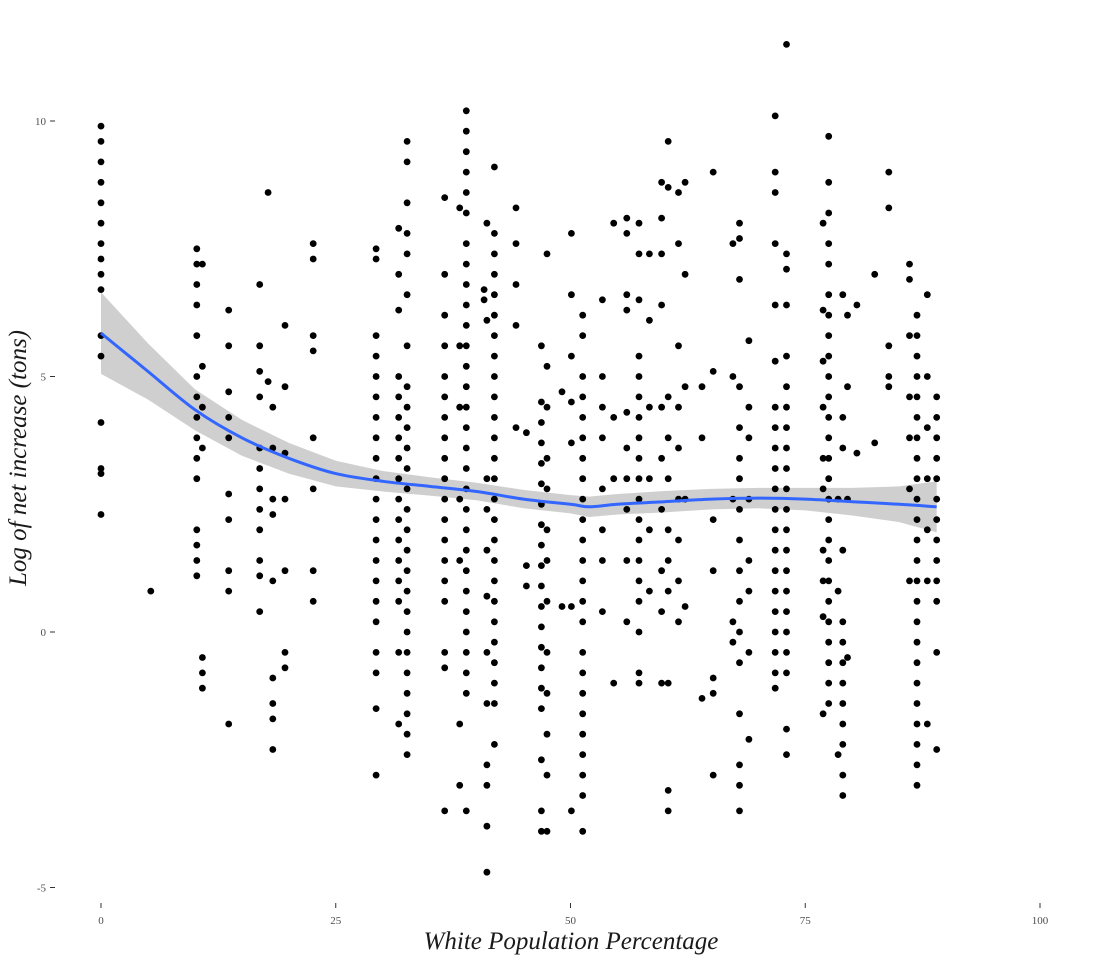 The image size is (1095, 962). Describe the element at coordinates (1040, 921) in the screenshot. I see `x-tick-label: 100` at that location.